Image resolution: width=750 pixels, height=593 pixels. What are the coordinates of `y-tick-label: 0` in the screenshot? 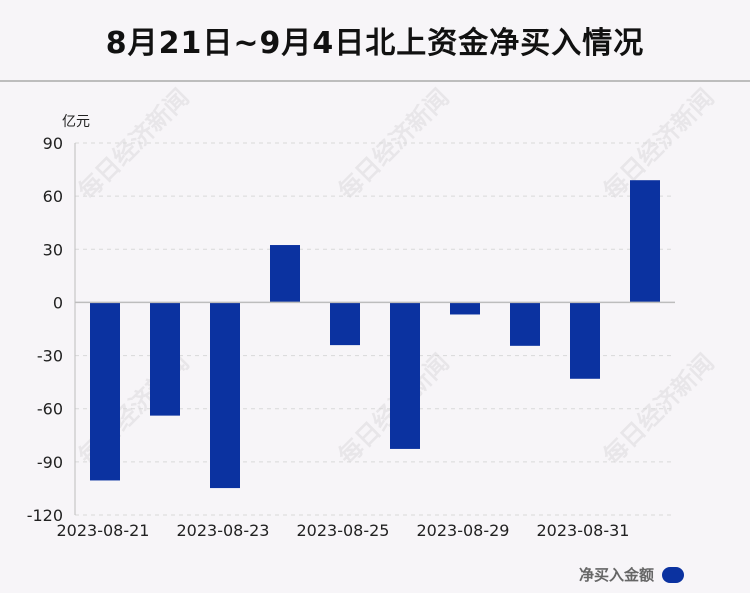 It's located at (58, 302).